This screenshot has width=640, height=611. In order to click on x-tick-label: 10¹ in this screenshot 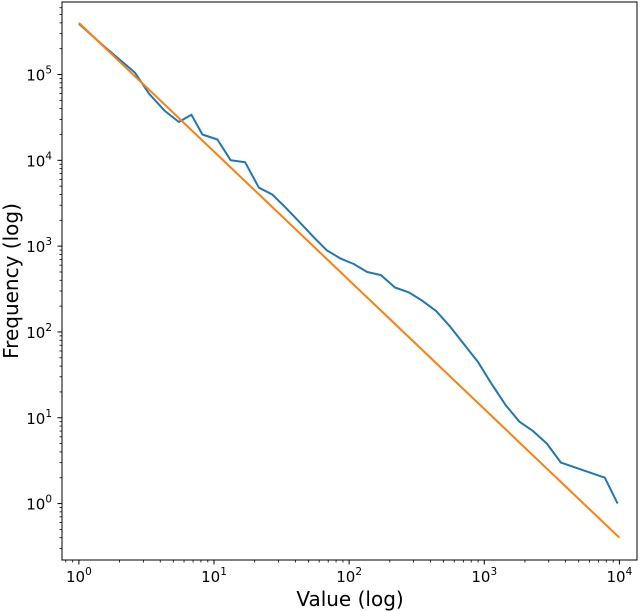, I will do `click(214, 576)`.